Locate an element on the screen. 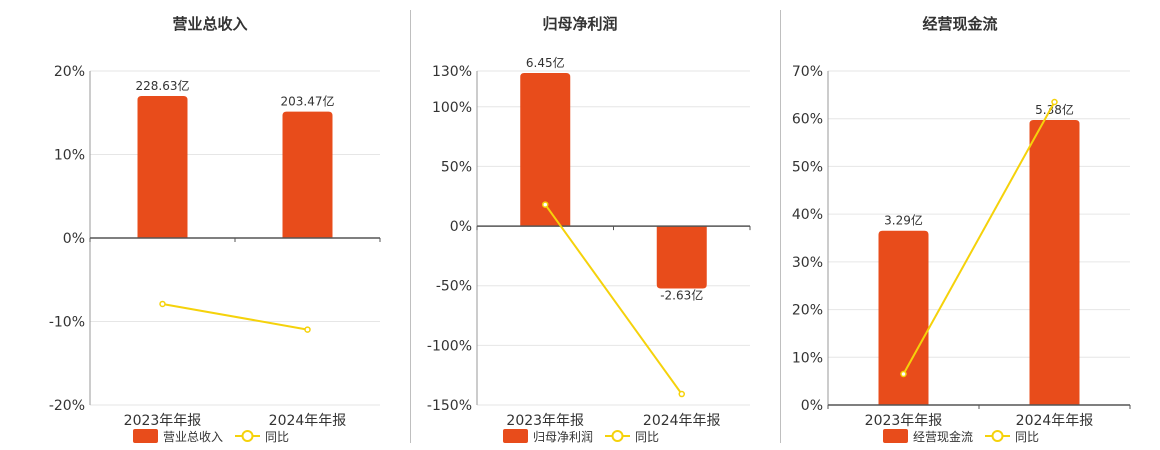 The height and width of the screenshot is (450, 1160). chart-title: 经营现金流 is located at coordinates (959, 24).